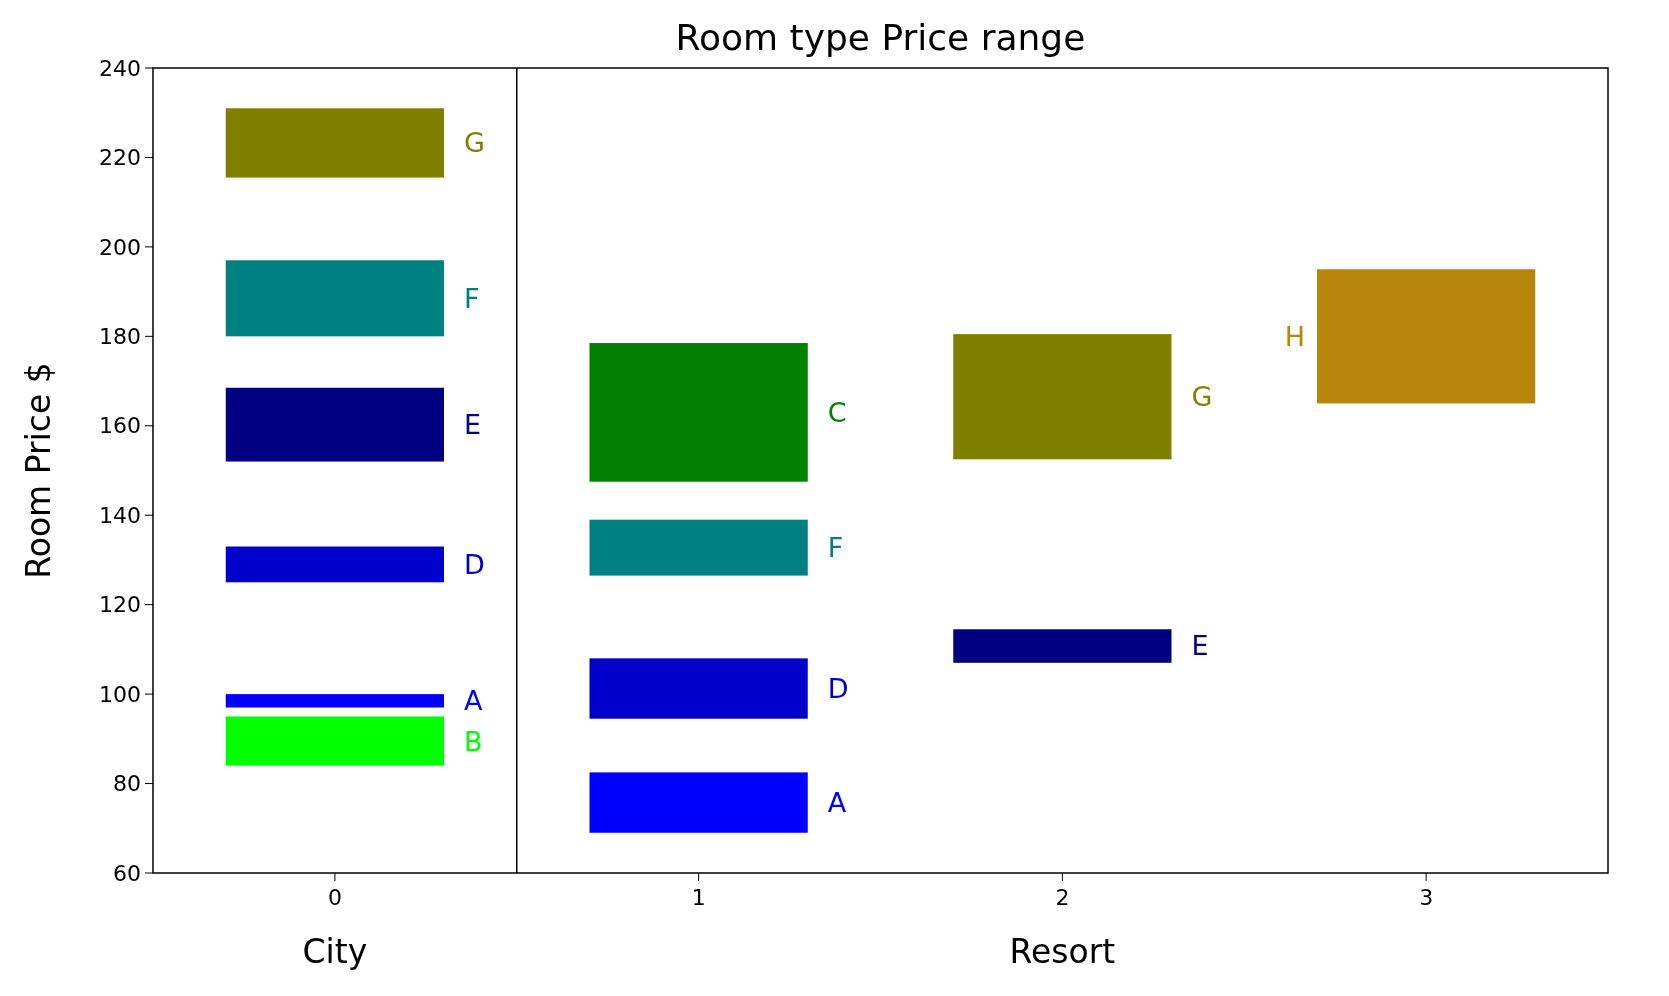  What do you see at coordinates (120, 605) in the screenshot?
I see `y-tick-label: 120` at bounding box center [120, 605].